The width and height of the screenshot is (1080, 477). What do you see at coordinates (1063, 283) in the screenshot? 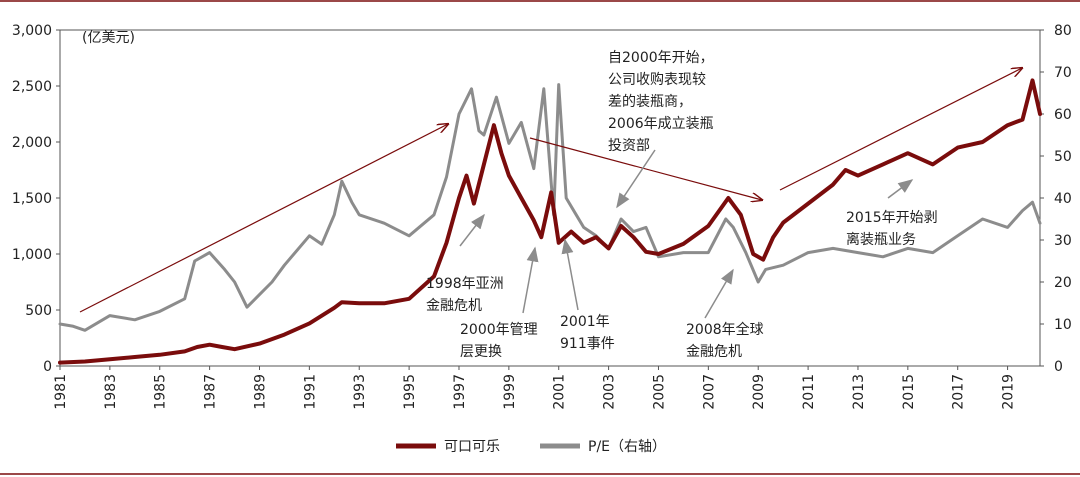
I see `right-tick-label: 20` at bounding box center [1063, 283].